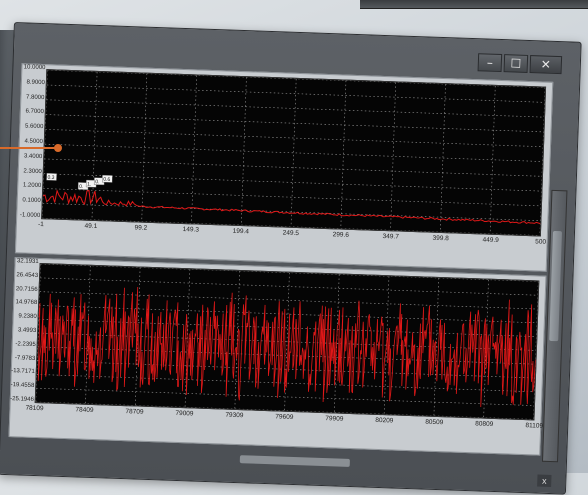 This screenshot has width=588, height=495. What do you see at coordinates (50, 178) in the screenshot?
I see `spectrum-peak-label: 0.3` at bounding box center [50, 178].